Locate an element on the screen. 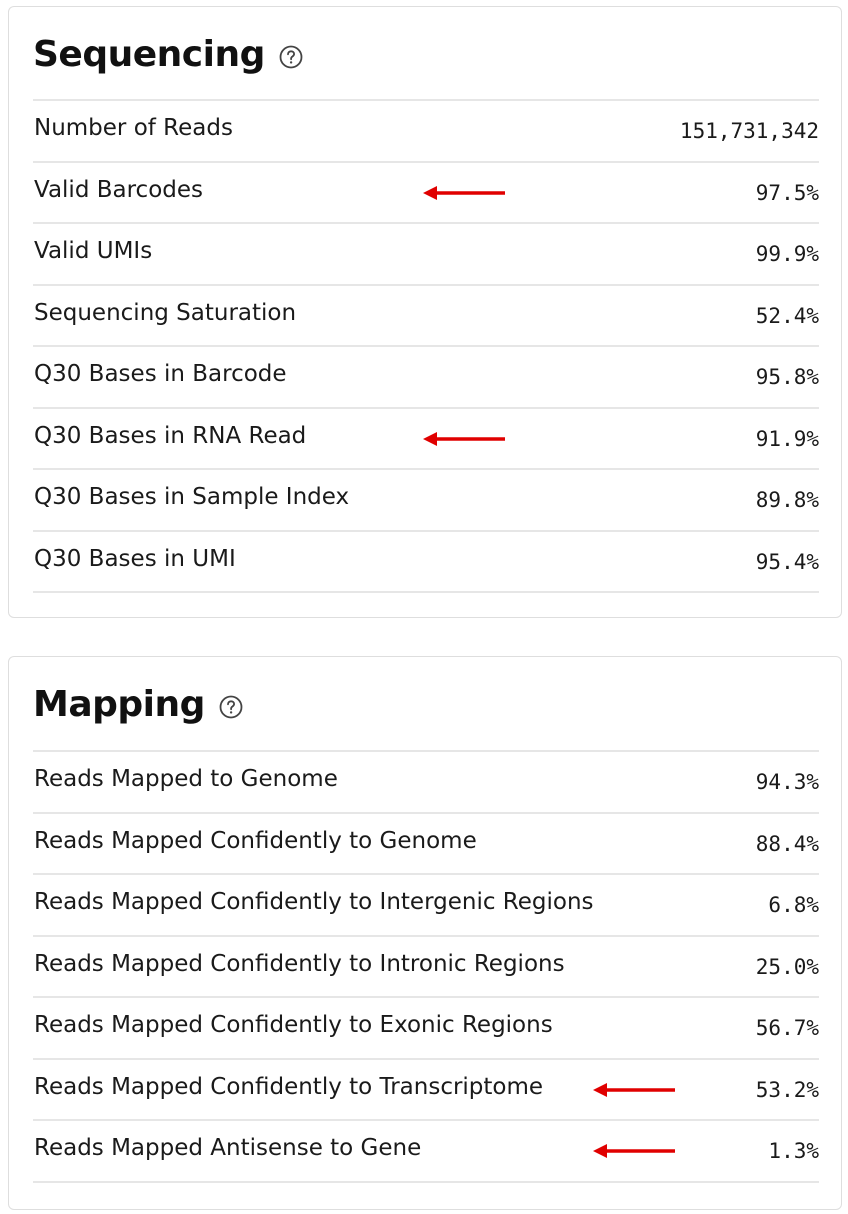 This screenshot has width=848, height=1214. metric-label: Q30 Bases in RNA Read is located at coordinates (170, 435).